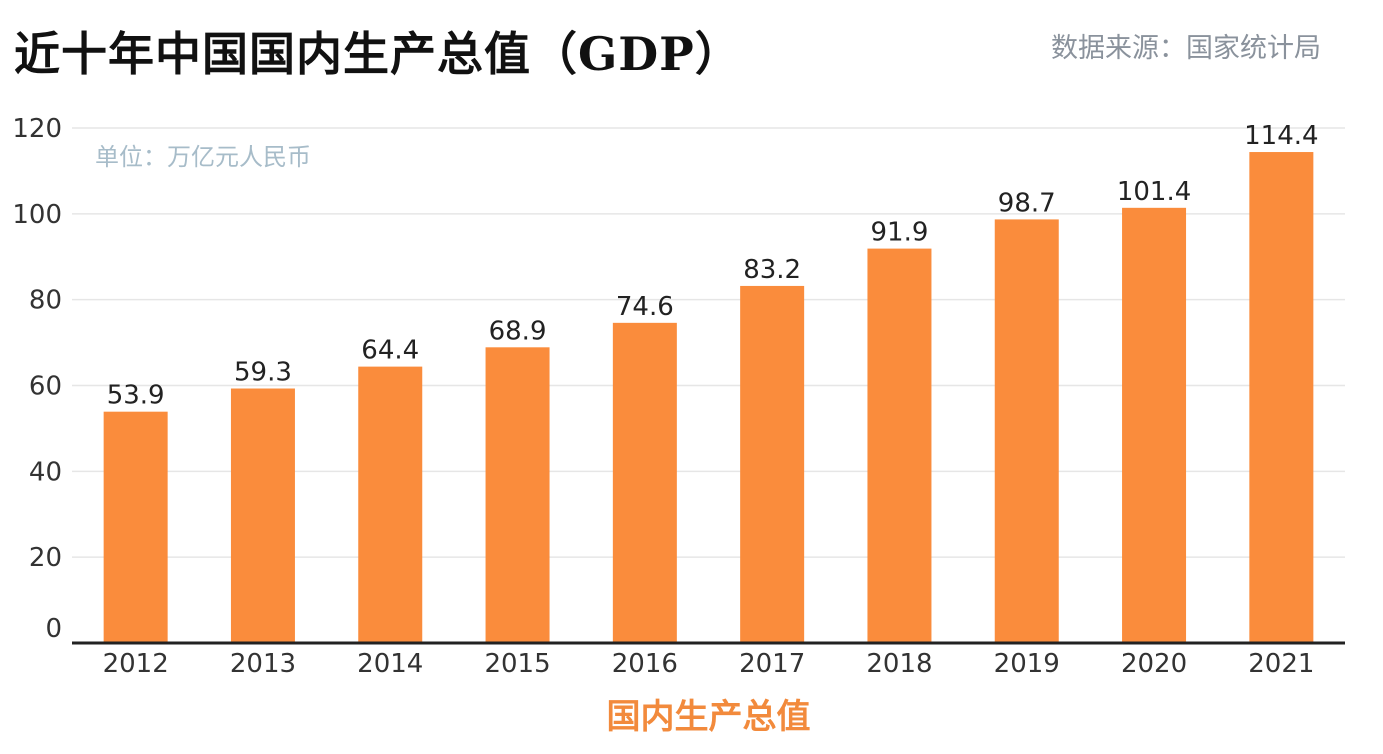 The image size is (1383, 754). What do you see at coordinates (1027, 664) in the screenshot?
I see `x-tick-label-2019: 2019` at bounding box center [1027, 664].